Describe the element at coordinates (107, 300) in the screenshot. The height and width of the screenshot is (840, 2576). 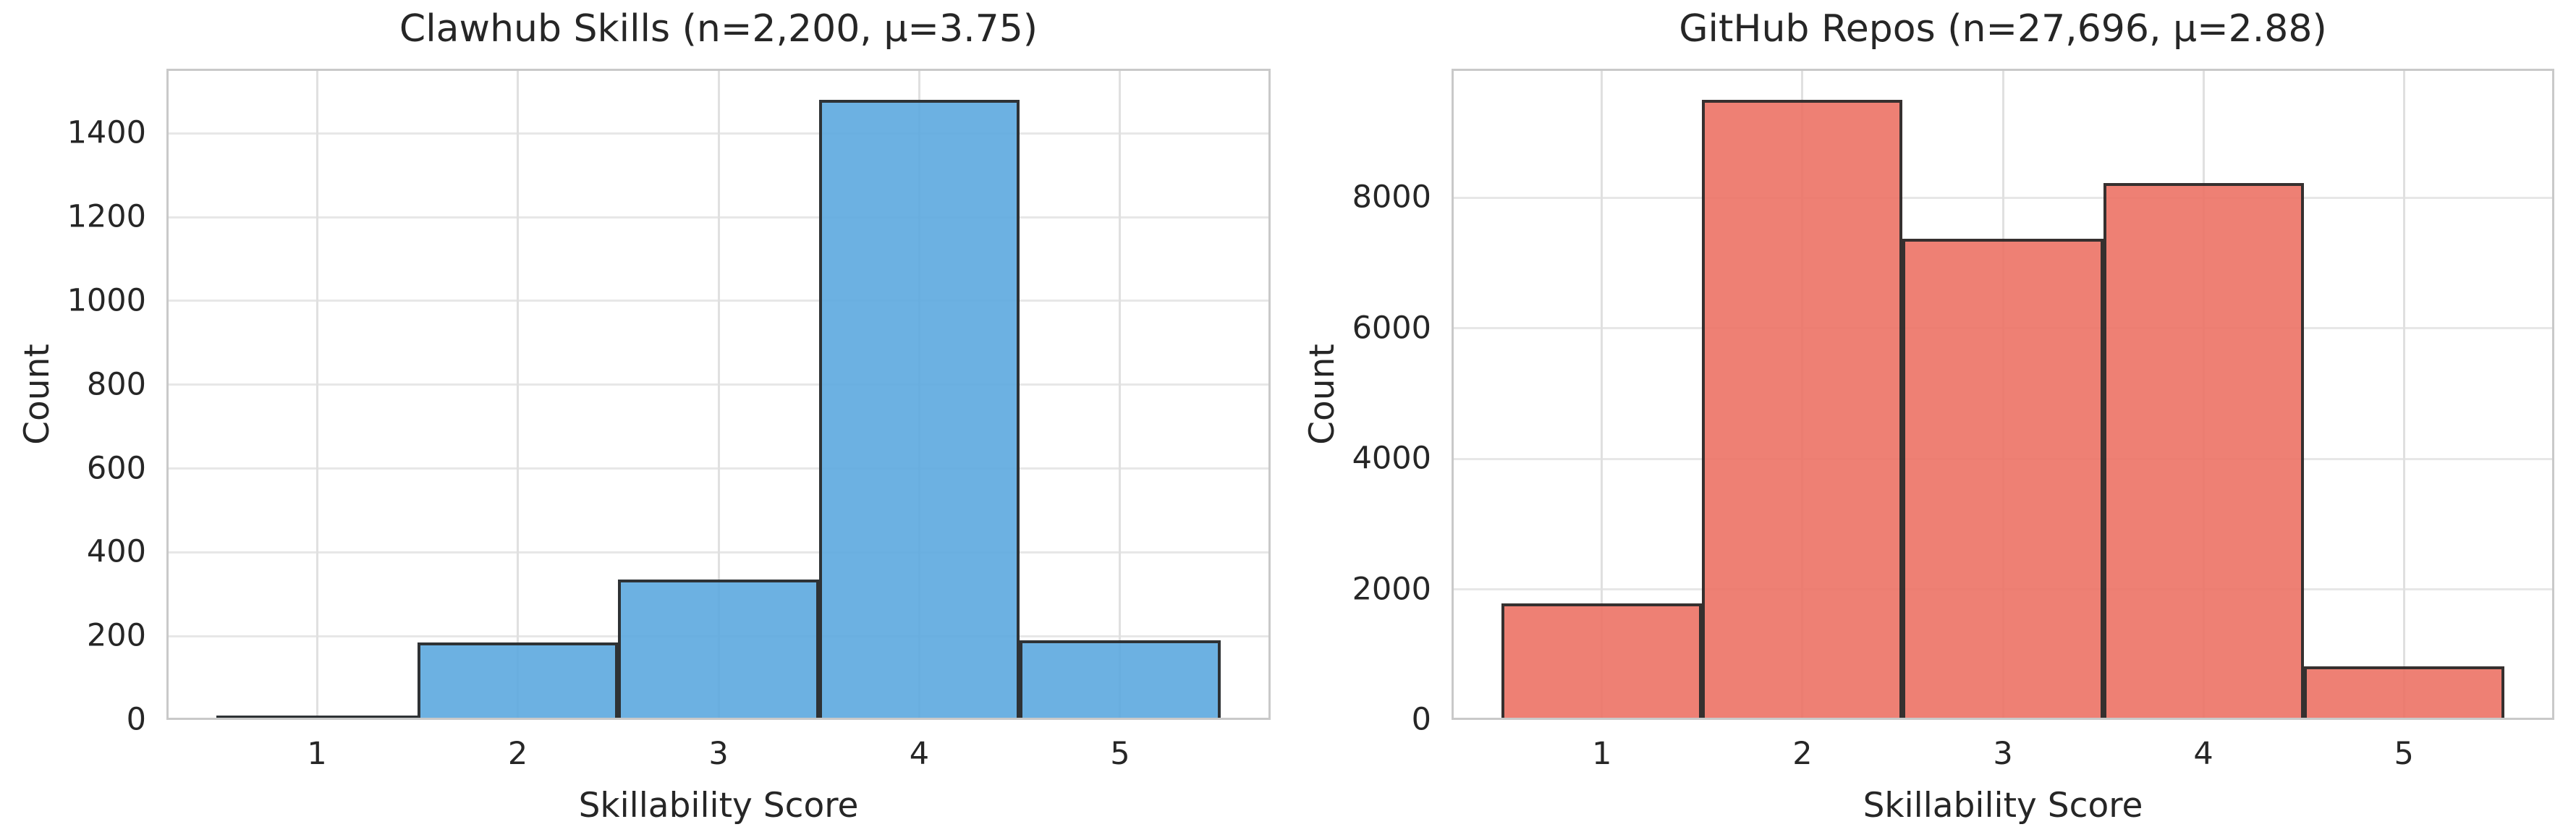
I see `y-tick-label: 1000` at that location.